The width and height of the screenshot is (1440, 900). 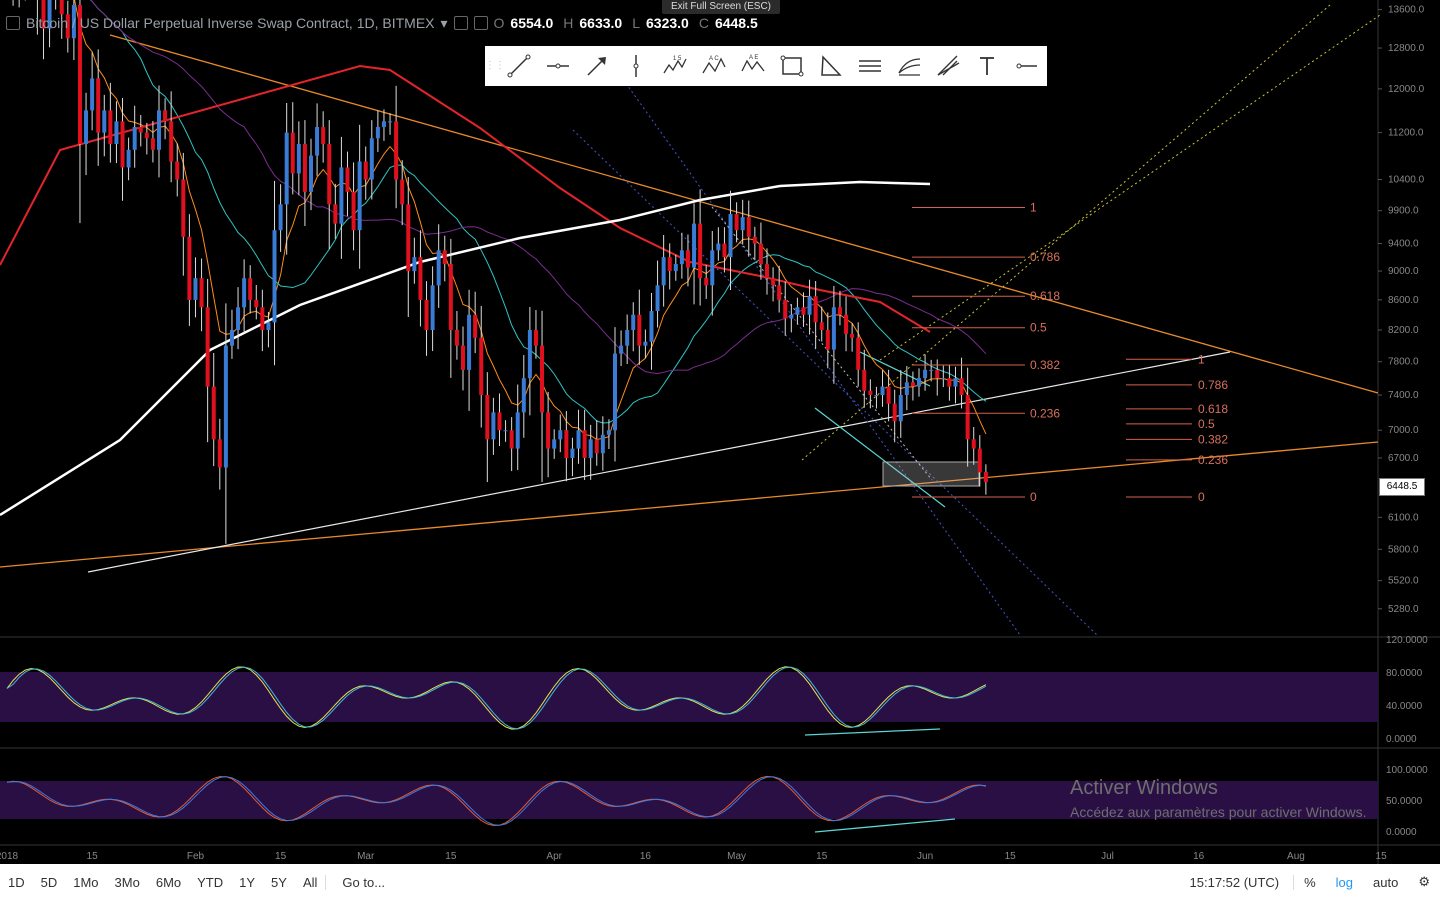 I want to click on compare-icon, so click(x=13, y=23).